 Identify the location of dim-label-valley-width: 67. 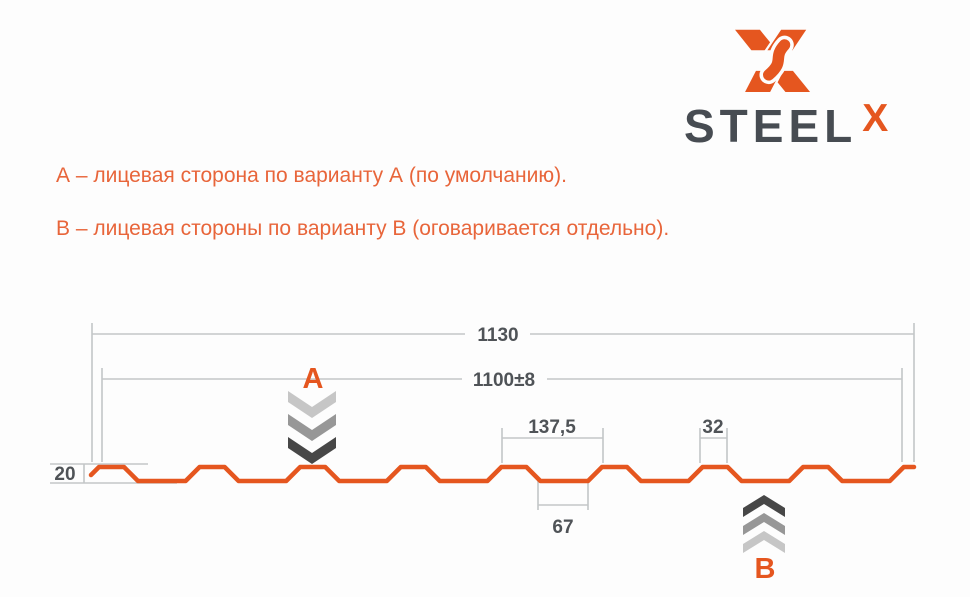
(562, 527).